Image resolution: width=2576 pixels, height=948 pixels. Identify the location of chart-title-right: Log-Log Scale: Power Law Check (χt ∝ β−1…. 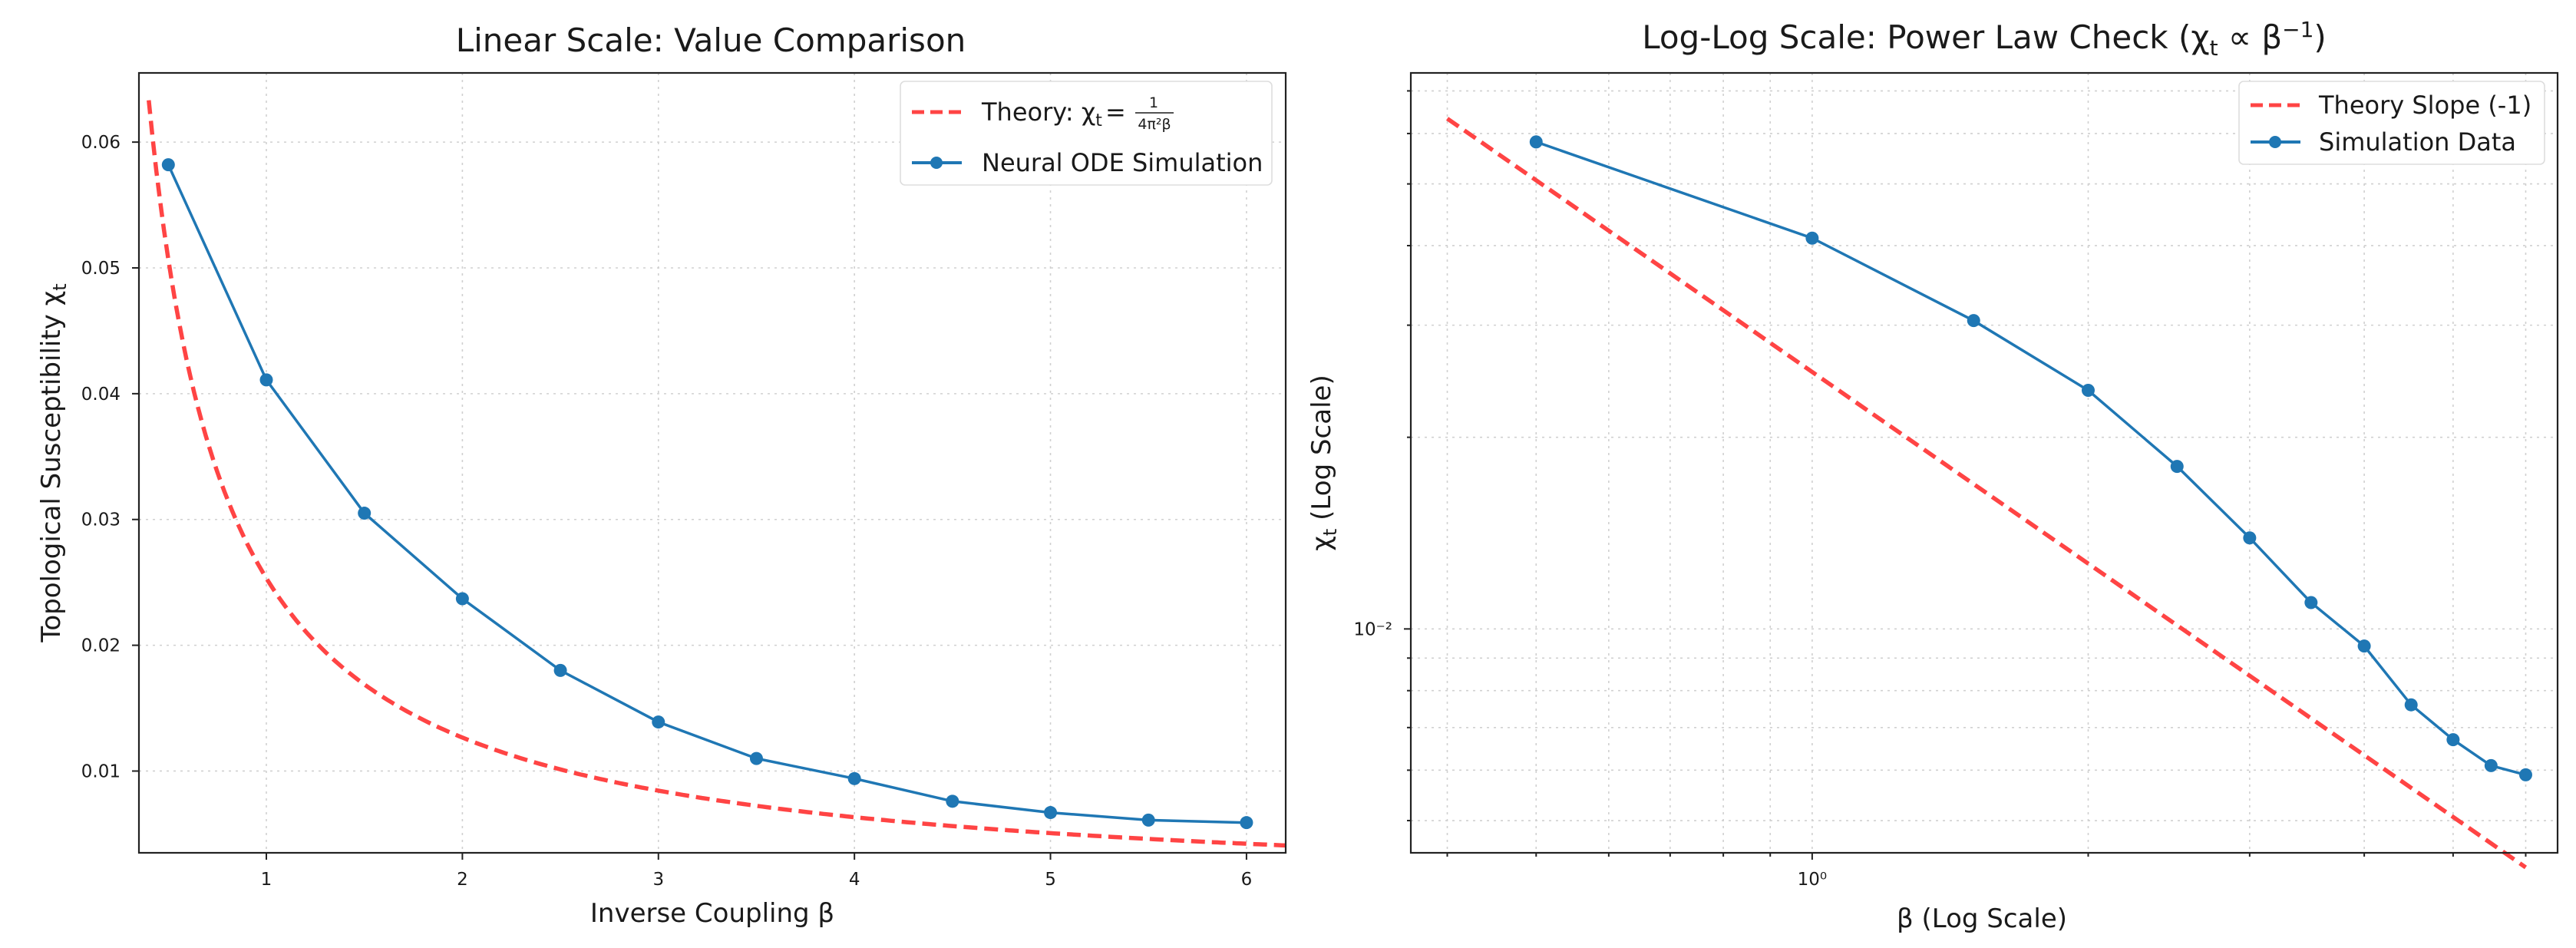
(1984, 39).